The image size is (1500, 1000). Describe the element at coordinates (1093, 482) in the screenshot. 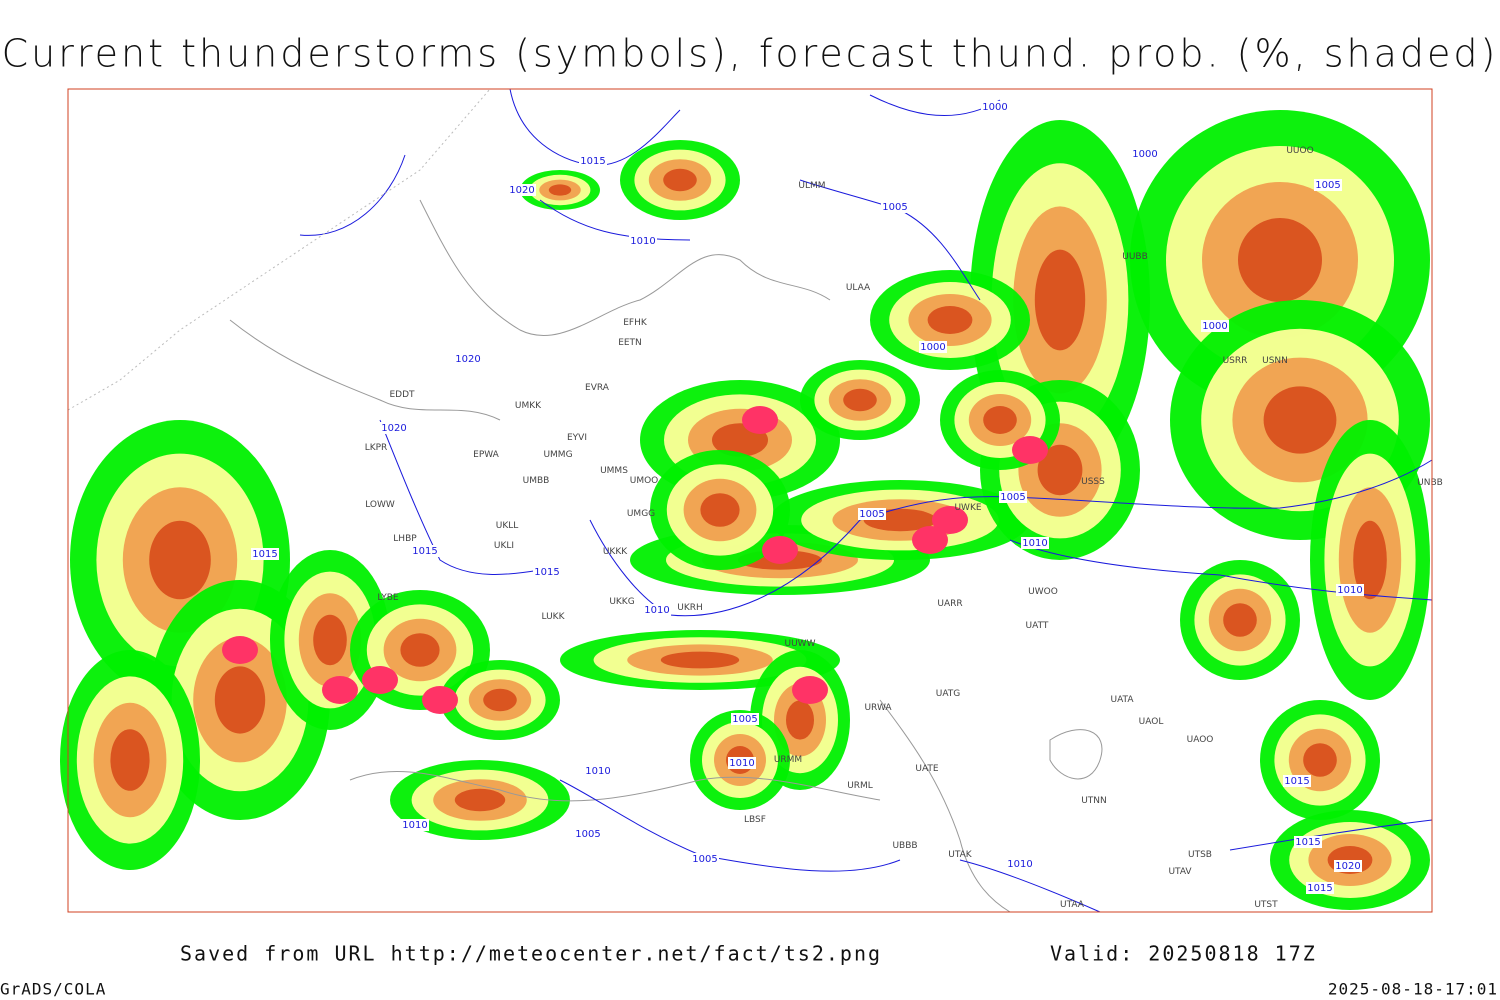

I see `station-label: USSS` at that location.